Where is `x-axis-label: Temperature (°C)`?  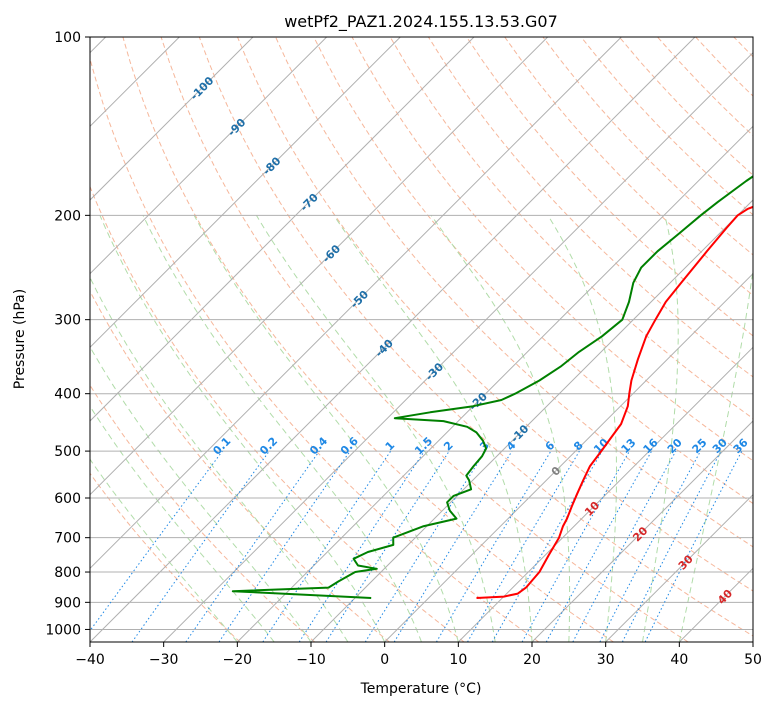
x-axis-label: Temperature (°C) is located at coordinates (421, 689).